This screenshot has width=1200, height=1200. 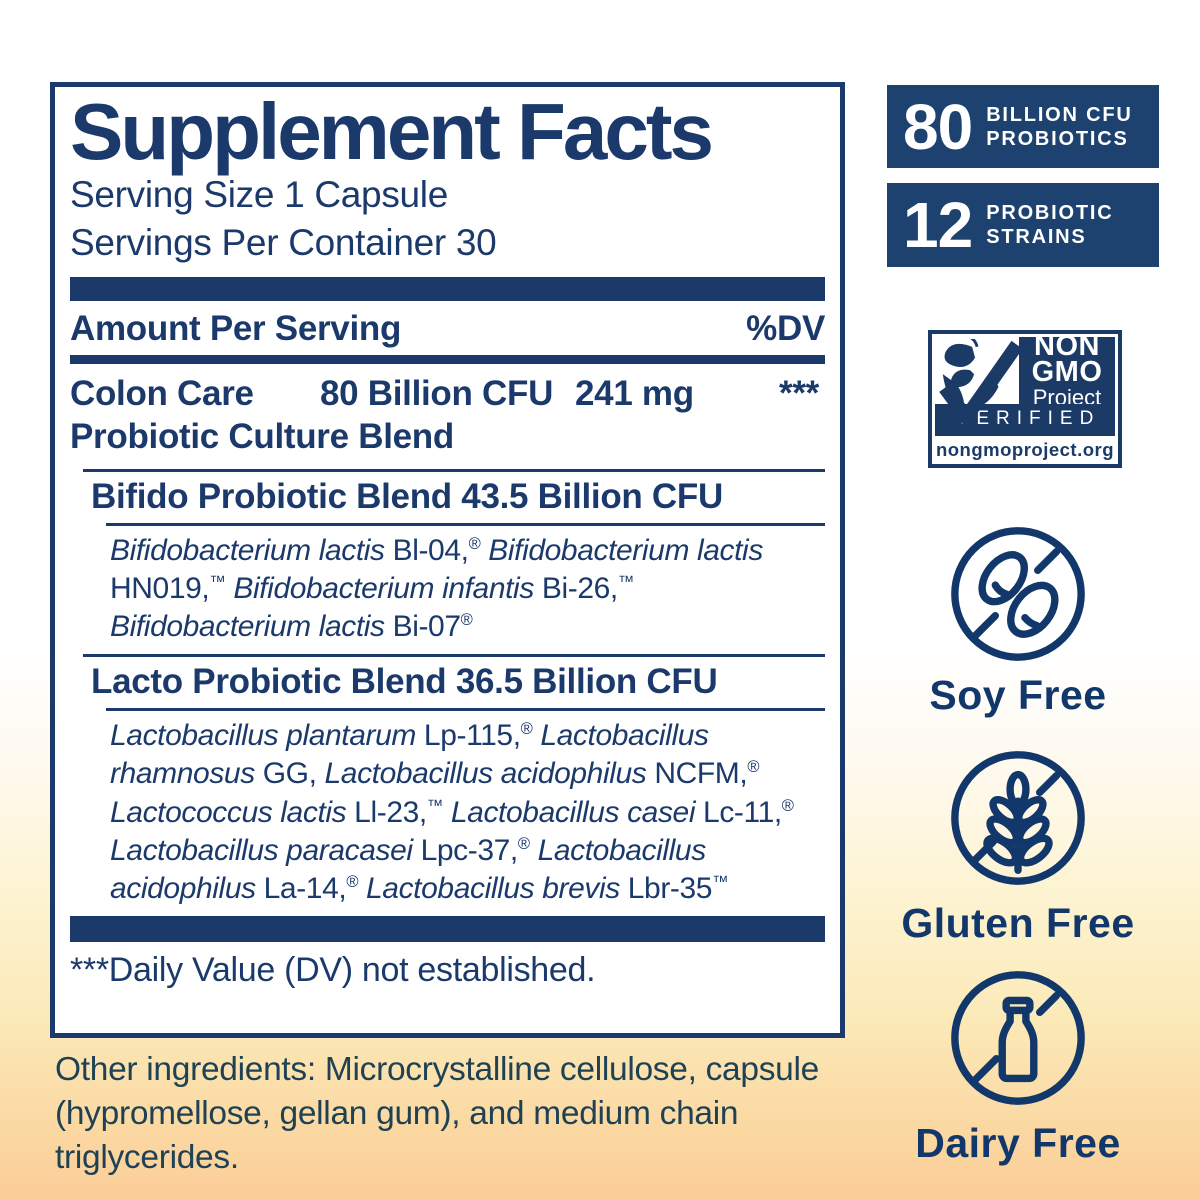 I want to click on dv-header-label: %DV, so click(x=785, y=328).